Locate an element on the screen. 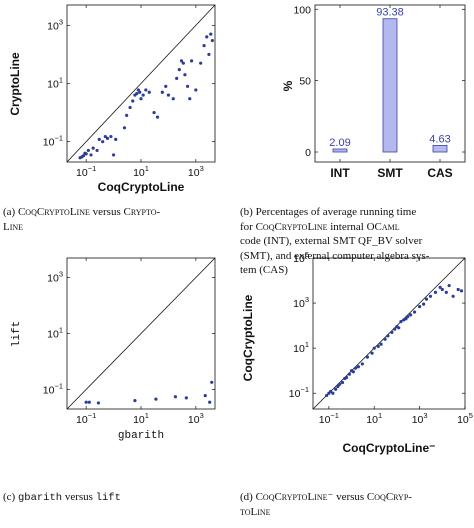 The height and width of the screenshot is (528, 474). caption-c-term1: gbarith is located at coordinates (40, 498).